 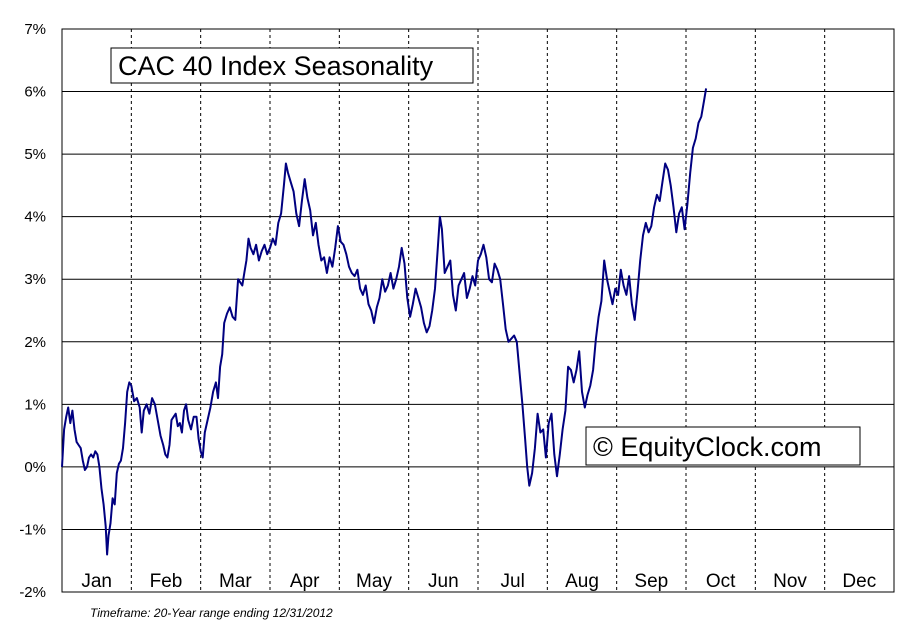 I want to click on x-tick-label-mar: Mar, so click(x=235, y=581).